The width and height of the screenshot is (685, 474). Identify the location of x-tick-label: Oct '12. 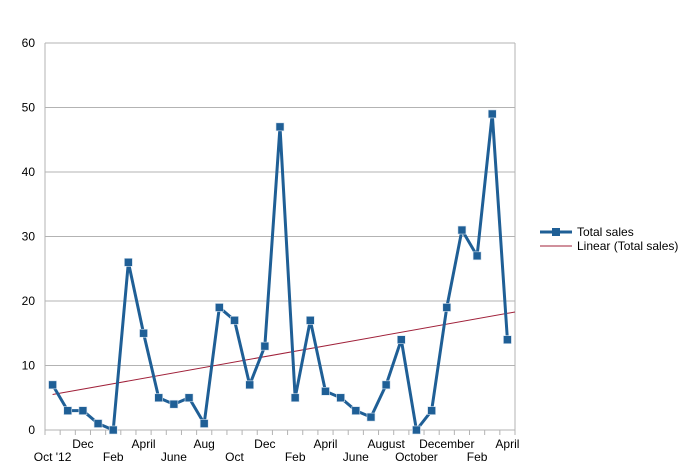
(53, 457).